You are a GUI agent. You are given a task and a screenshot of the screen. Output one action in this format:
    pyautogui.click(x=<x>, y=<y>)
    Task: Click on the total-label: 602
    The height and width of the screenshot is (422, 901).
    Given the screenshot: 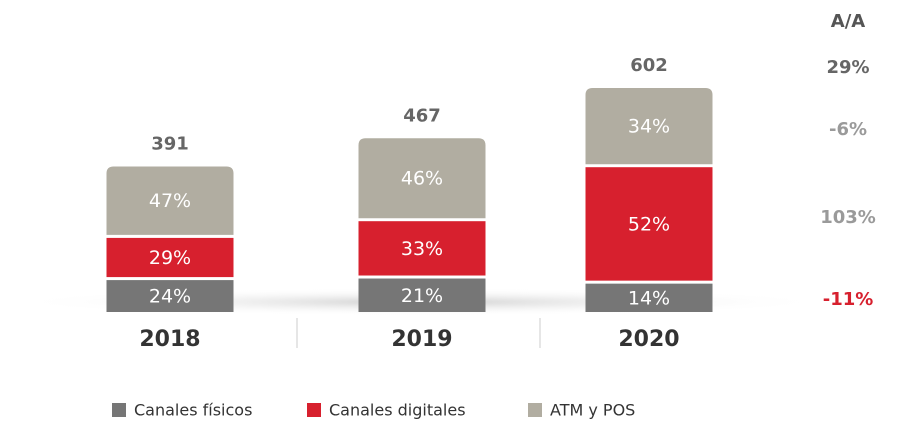 What is the action you would take?
    pyautogui.click(x=649, y=65)
    